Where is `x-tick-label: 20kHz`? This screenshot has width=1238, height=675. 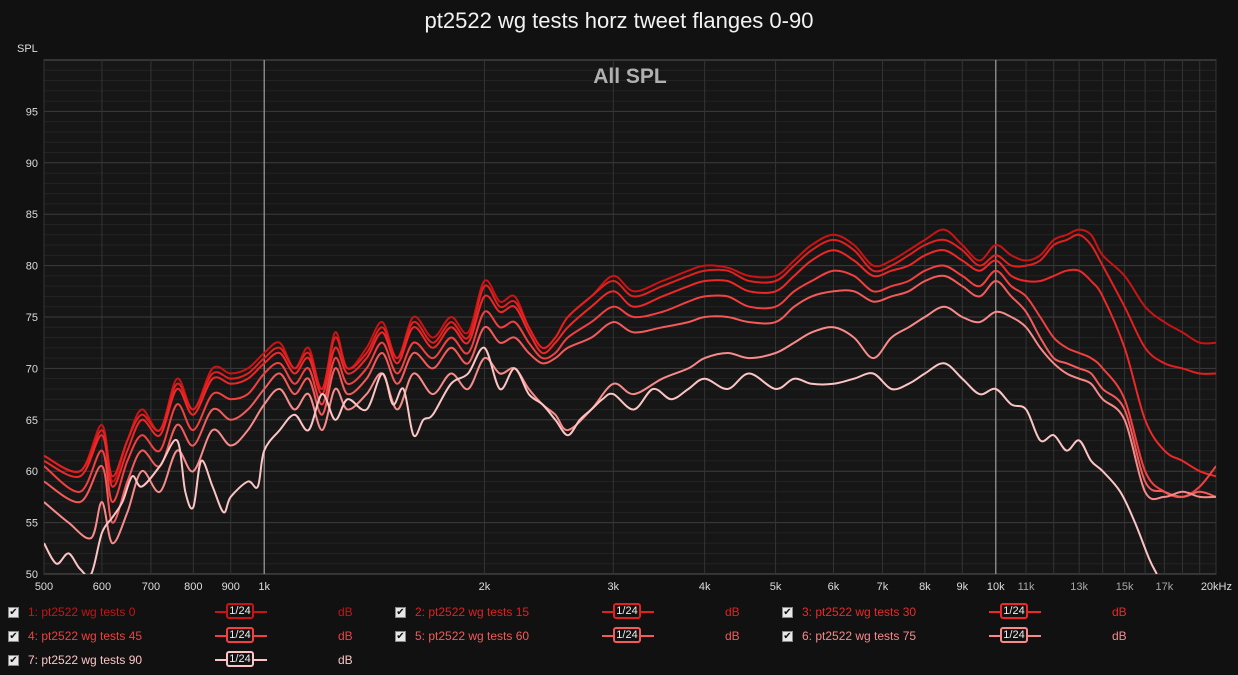 x-tick-label: 20kHz is located at coordinates (1216, 587).